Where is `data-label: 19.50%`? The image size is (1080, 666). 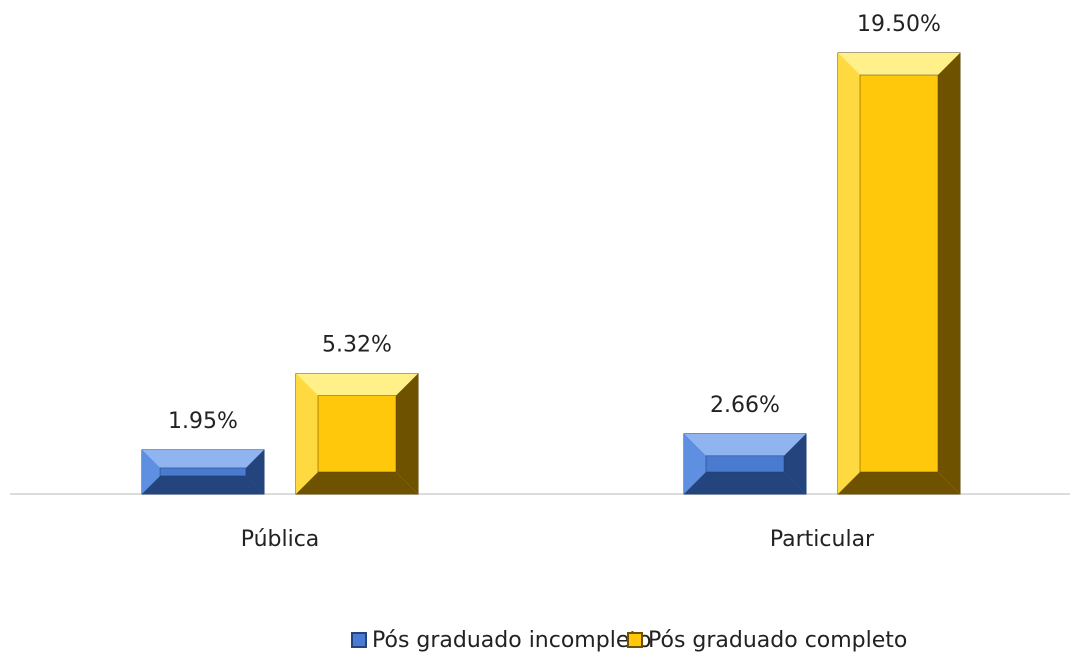 data-label: 19.50% is located at coordinates (899, 24).